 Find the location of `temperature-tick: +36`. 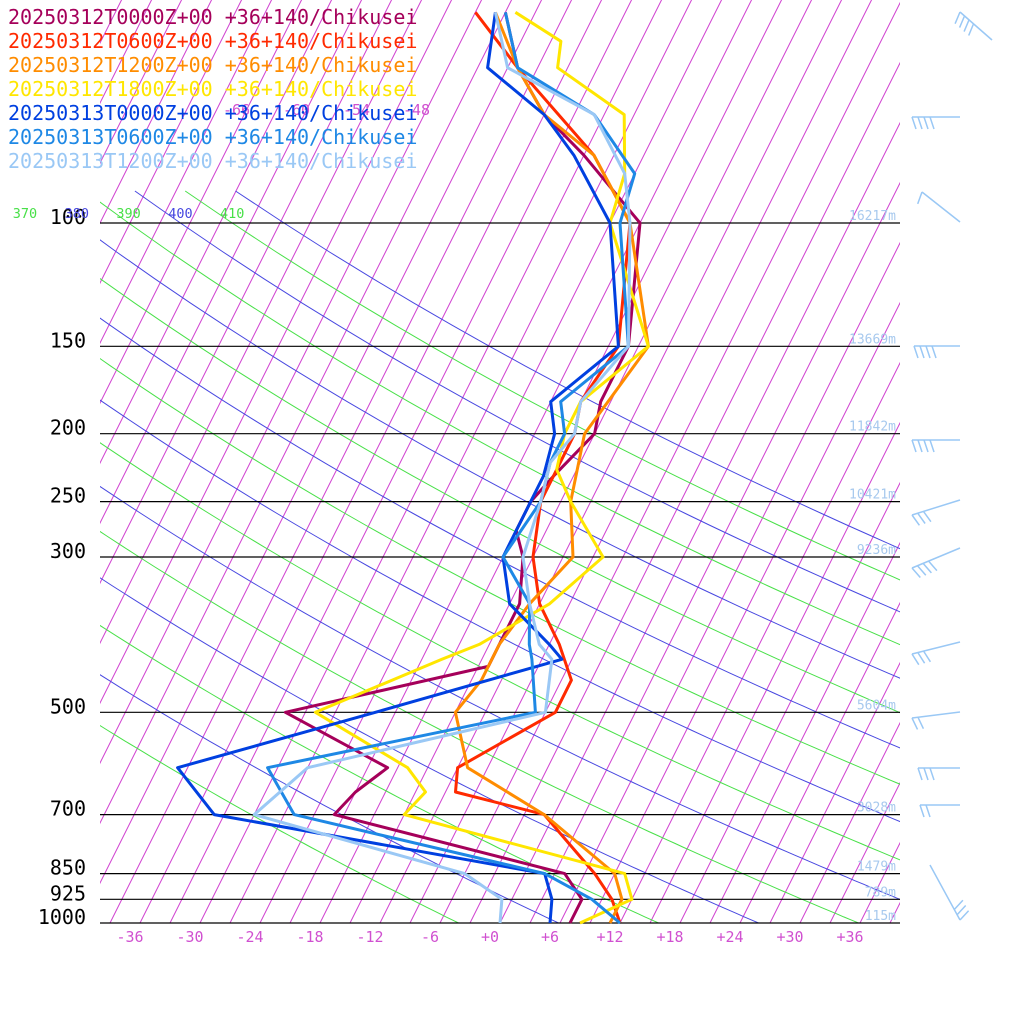

temperature-tick: +36 is located at coordinates (849, 937).